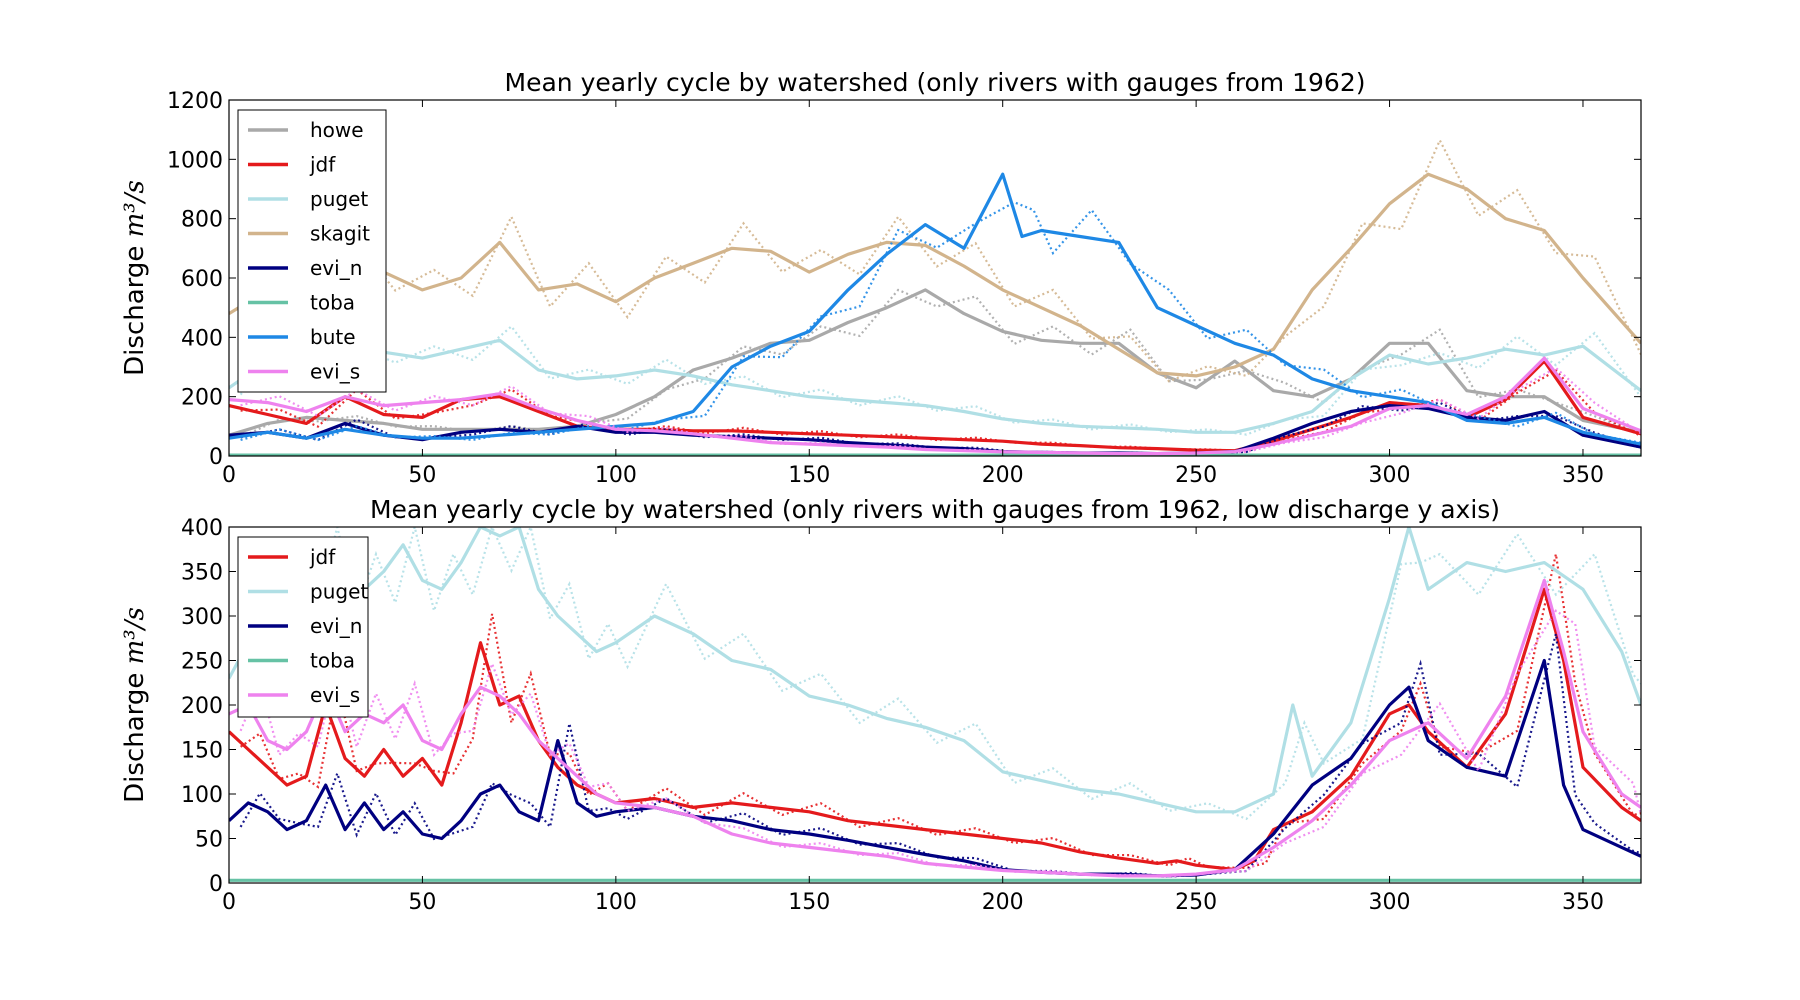 Image resolution: width=1800 pixels, height=1000 pixels. Describe the element at coordinates (202, 279) in the screenshot. I see `y-tick-label: 600` at that location.